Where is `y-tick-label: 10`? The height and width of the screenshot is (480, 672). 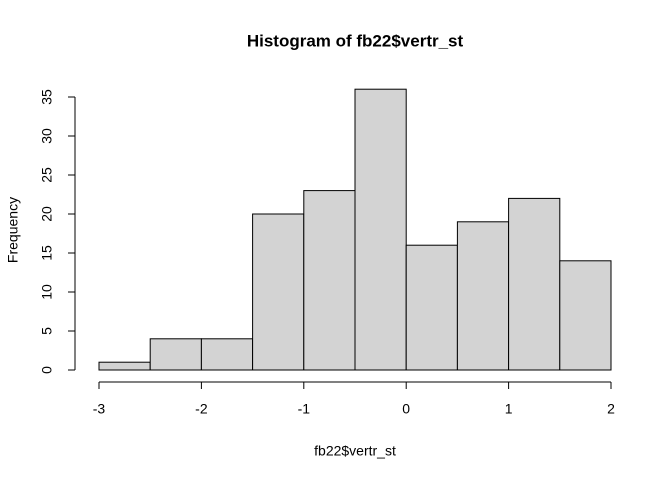
y-tick-label: 10 is located at coordinates (47, 292).